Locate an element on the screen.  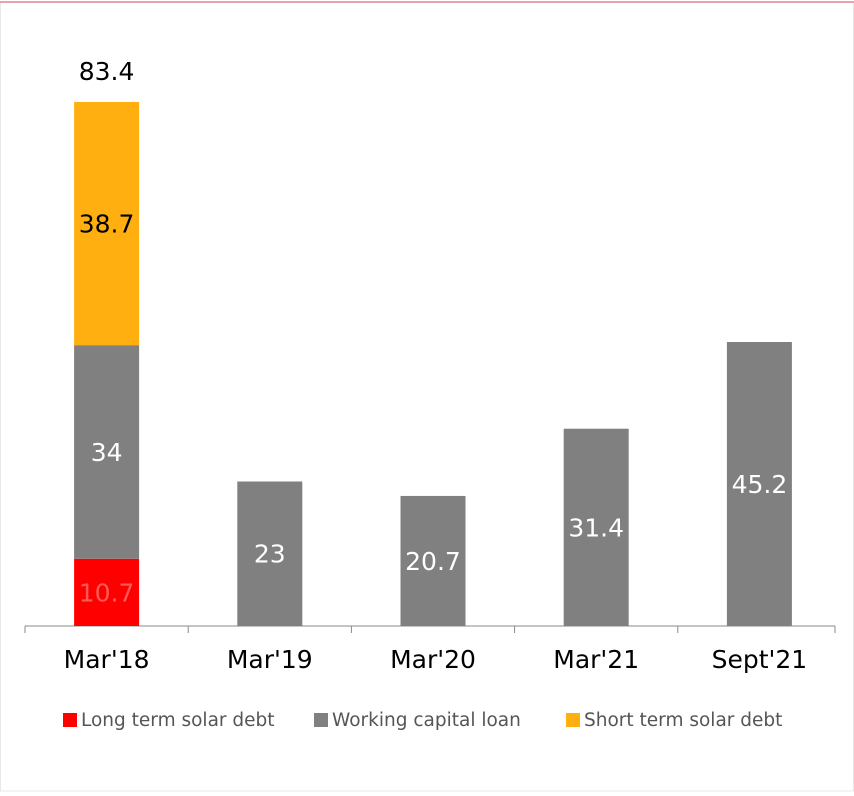
data-label: 10.7 is located at coordinates (107, 592).